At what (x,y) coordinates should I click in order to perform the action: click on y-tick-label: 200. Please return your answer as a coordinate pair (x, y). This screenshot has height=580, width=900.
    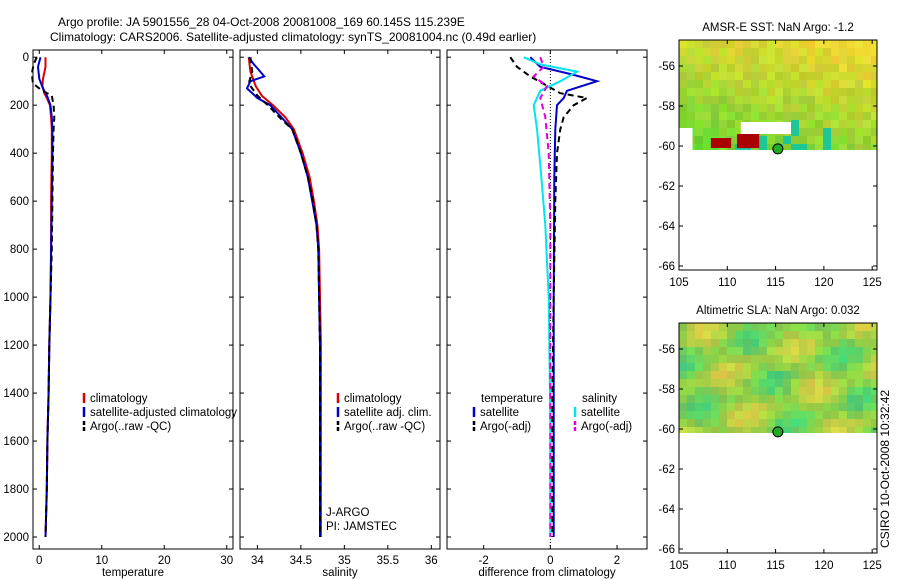
    Looking at the image, I should click on (19, 106).